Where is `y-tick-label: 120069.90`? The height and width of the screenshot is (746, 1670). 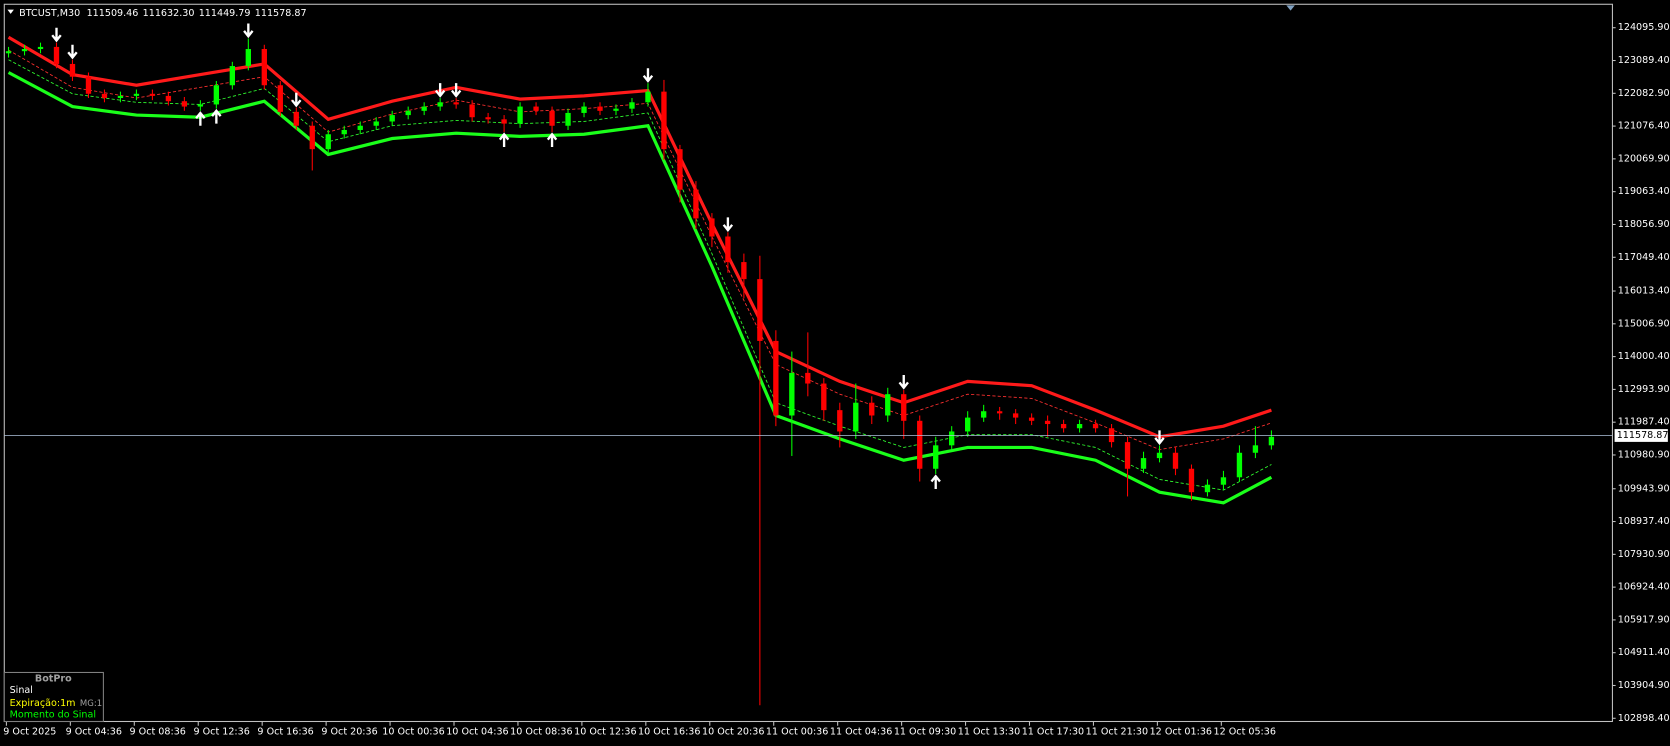 y-tick-label: 120069.90 is located at coordinates (1644, 158).